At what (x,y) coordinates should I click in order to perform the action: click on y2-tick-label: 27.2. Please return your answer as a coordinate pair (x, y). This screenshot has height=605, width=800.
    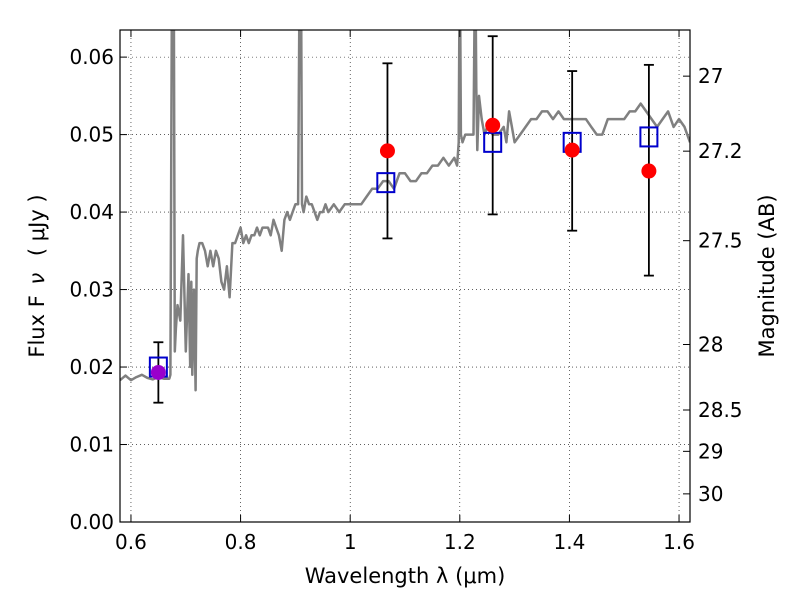
    Looking at the image, I should click on (720, 151).